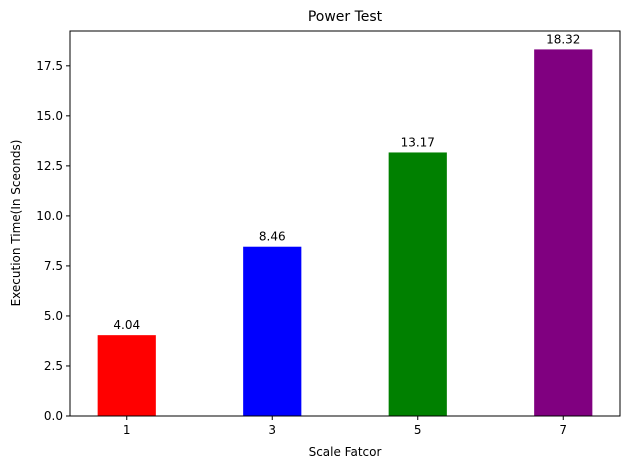 Image resolution: width=630 pixels, height=470 pixels. What do you see at coordinates (53, 241) in the screenshot?
I see `y-axis-ticks: 0.0 2.5 5.0 7.5 10.0 12.5 15.0 17.5` at bounding box center [53, 241].